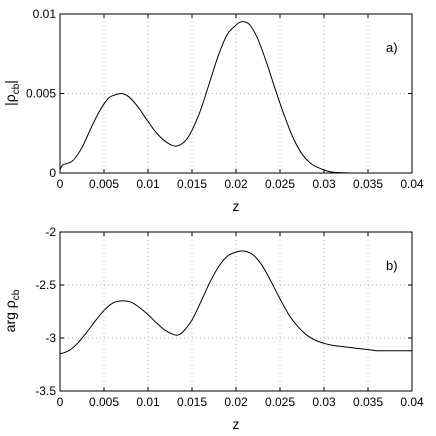 Image resolution: width=436 pixels, height=436 pixels. Describe the element at coordinates (192, 402) in the screenshot. I see `panel-b-x-tick-label: 0.015` at that location.